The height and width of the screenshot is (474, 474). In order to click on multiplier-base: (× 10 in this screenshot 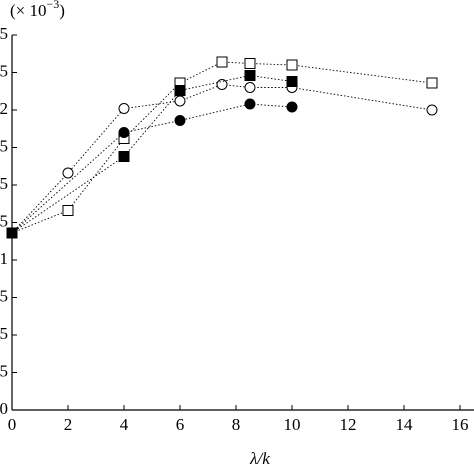, I will do `click(28, 10)`.